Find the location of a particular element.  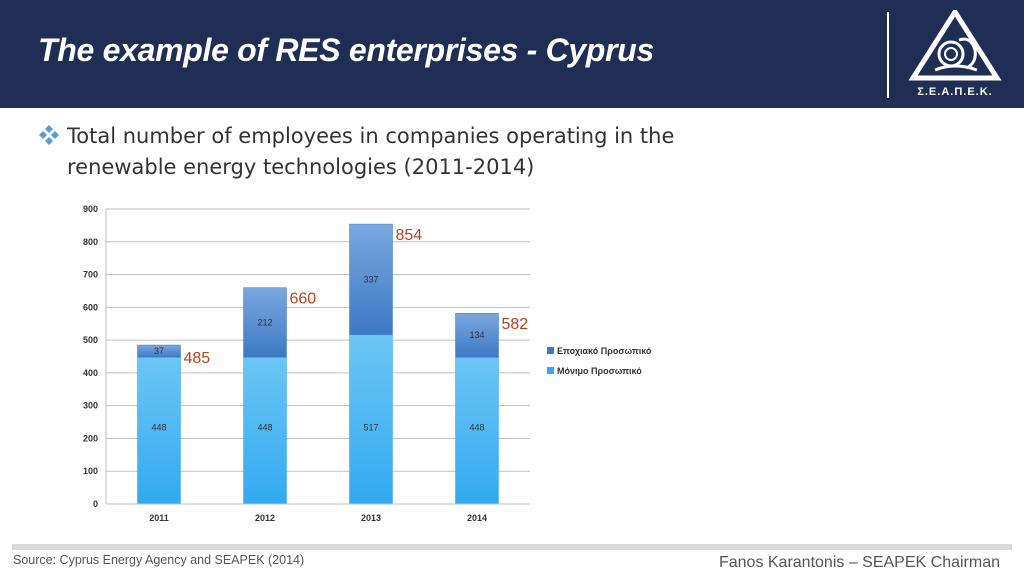

data-label: 134 is located at coordinates (476, 335).